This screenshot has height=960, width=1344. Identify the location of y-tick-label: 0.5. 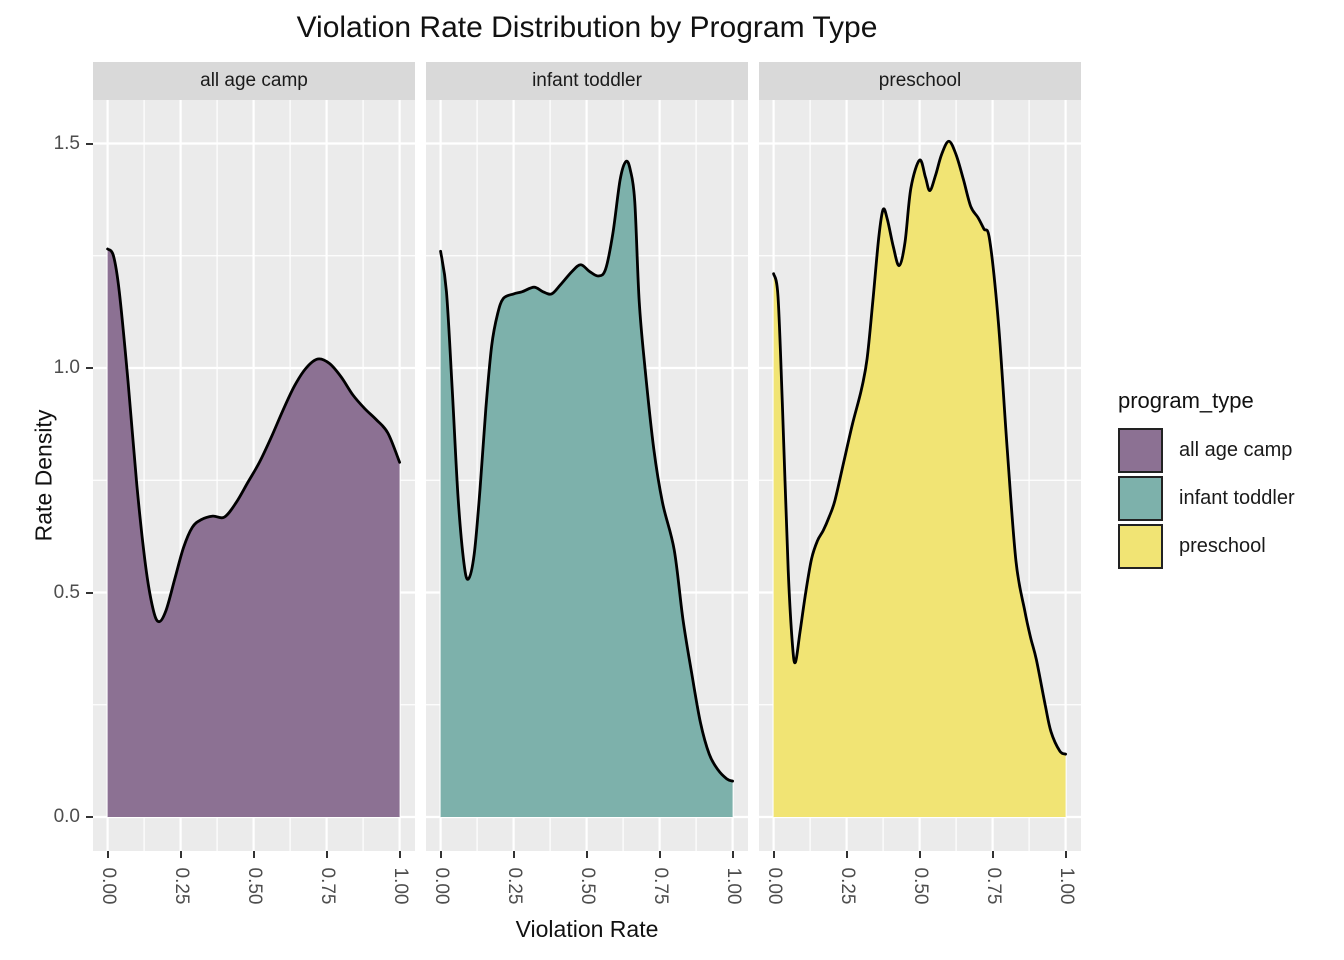
(66, 592).